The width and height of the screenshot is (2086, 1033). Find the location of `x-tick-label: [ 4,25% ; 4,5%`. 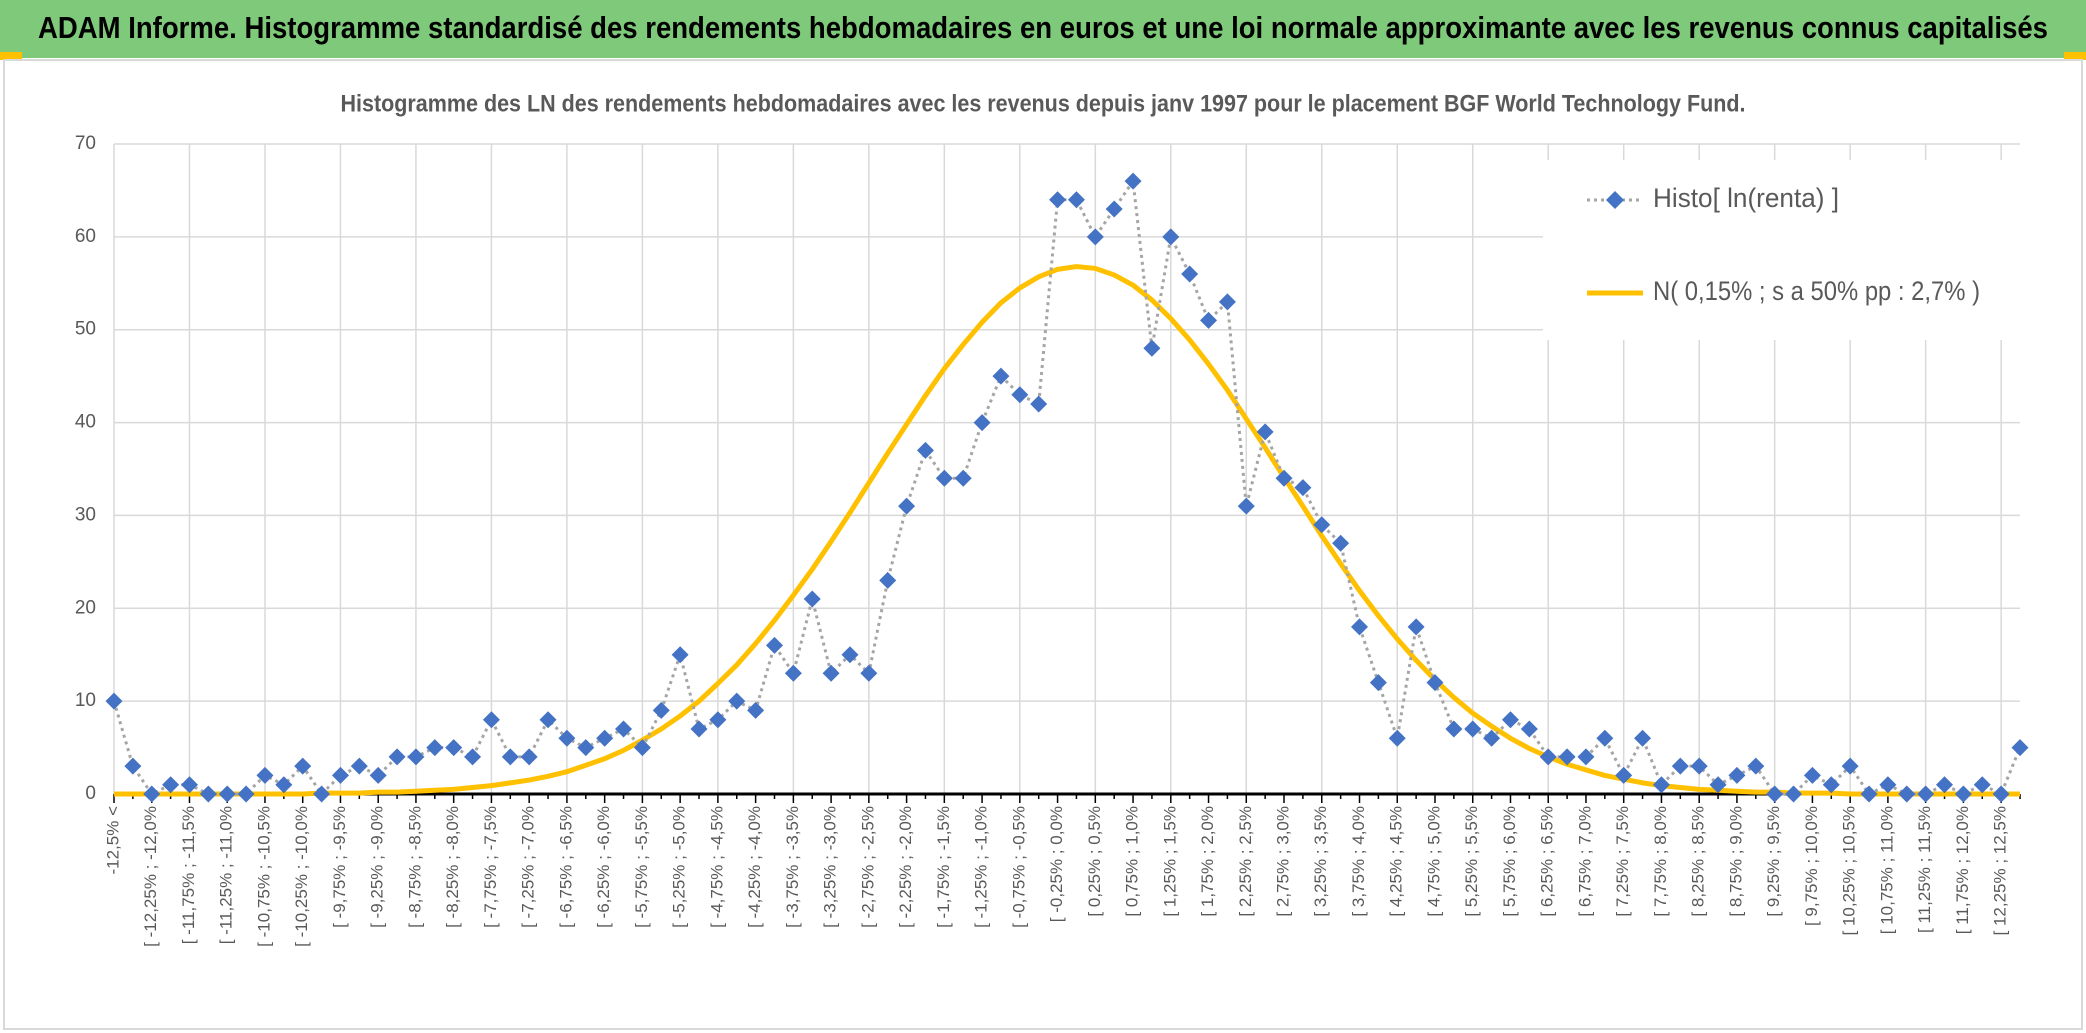

x-tick-label: [ 4,25% ; 4,5% is located at coordinates (1396, 861).